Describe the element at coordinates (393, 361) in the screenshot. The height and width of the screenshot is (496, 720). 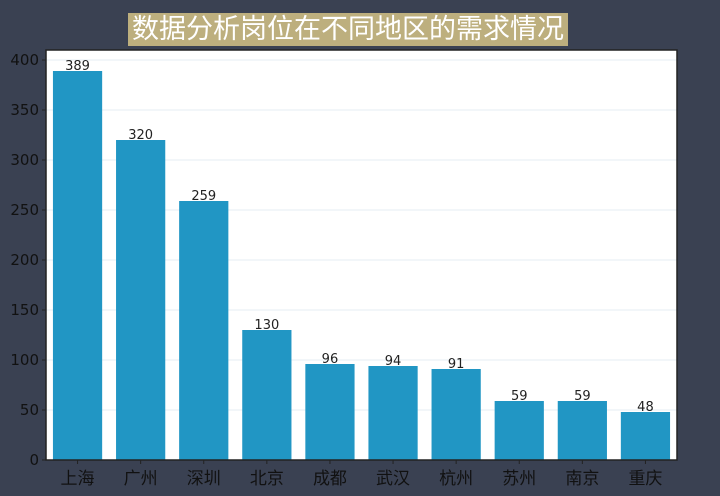
I see `data-label: 94` at that location.